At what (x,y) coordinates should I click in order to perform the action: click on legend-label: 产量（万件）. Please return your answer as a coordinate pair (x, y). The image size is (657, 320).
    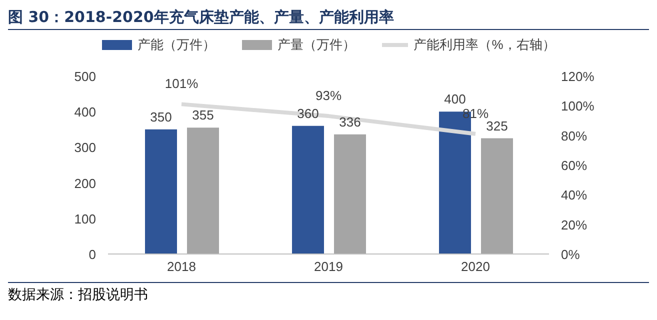
    Looking at the image, I should click on (316, 45).